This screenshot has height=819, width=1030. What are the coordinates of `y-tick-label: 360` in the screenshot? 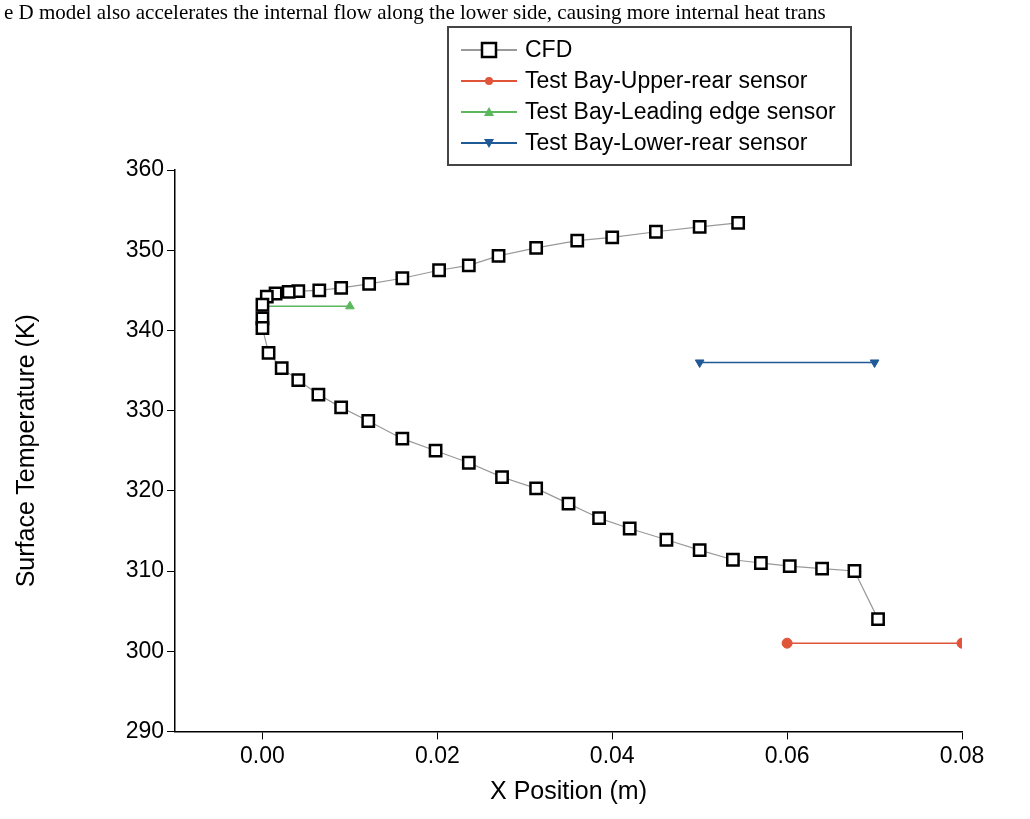 It's located at (144, 168).